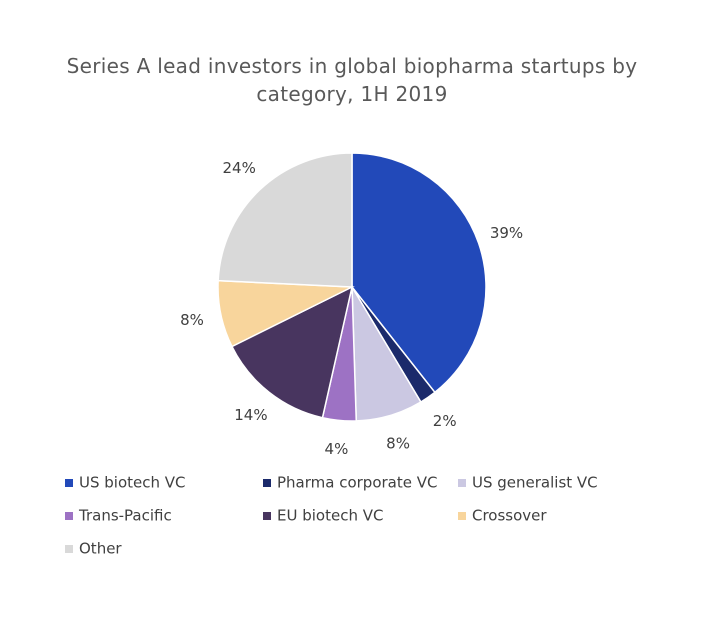 The image size is (710, 619). Describe the element at coordinates (100, 549) in the screenshot. I see `legend-label: Other` at that location.